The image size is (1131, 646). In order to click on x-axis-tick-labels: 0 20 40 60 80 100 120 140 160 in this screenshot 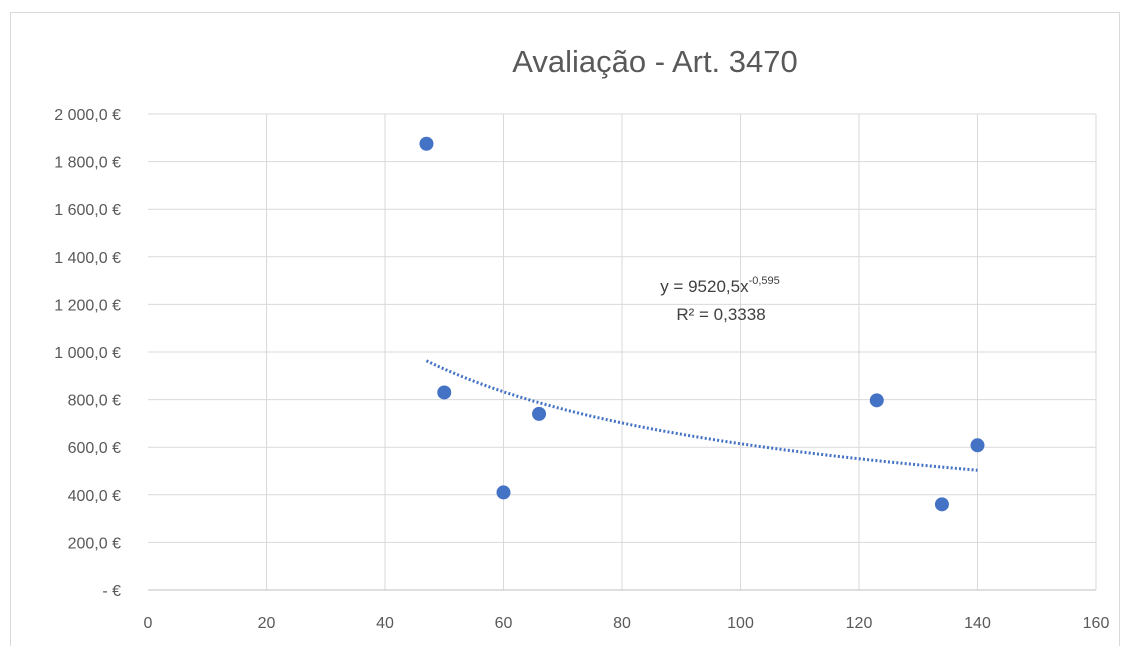, I will do `click(627, 623)`.